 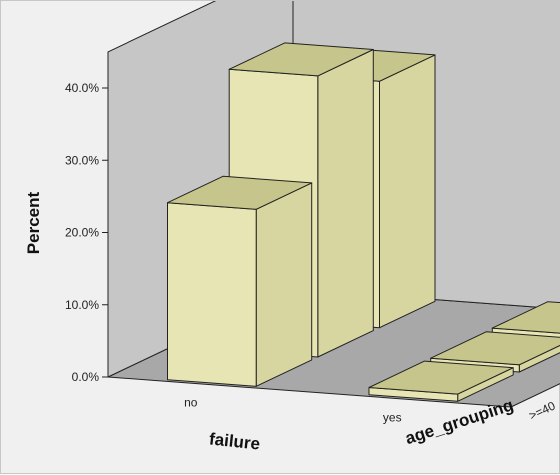 What do you see at coordinates (234, 441) in the screenshot?
I see `x-axis-title: failure` at bounding box center [234, 441].